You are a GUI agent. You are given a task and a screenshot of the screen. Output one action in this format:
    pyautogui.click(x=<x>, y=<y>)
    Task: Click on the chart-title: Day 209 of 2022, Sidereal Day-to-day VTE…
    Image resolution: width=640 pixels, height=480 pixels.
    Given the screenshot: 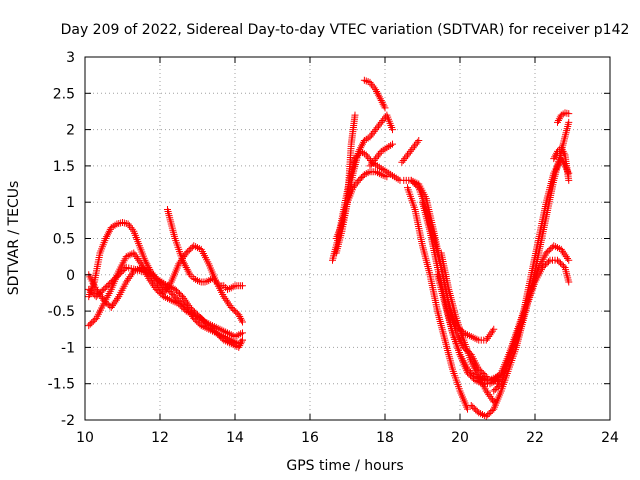 What is the action you would take?
    pyautogui.click(x=345, y=30)
    